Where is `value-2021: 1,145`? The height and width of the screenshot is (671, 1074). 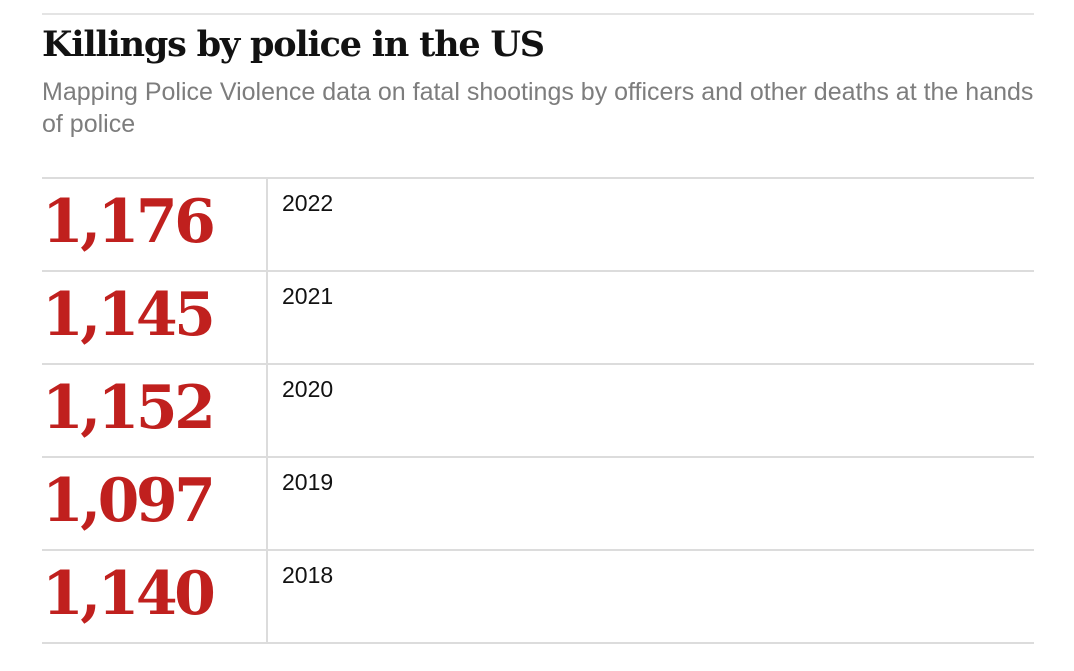 value-2021: 1,145 is located at coordinates (129, 315).